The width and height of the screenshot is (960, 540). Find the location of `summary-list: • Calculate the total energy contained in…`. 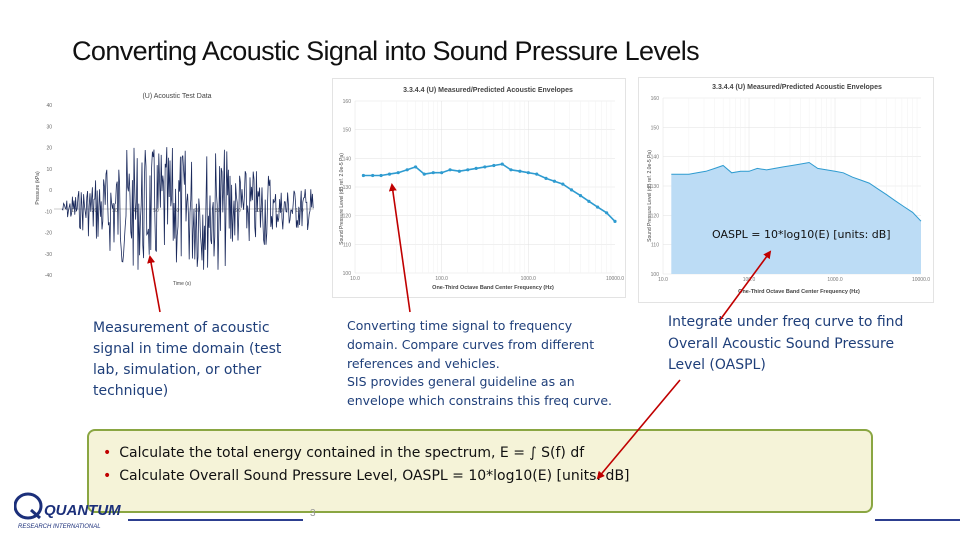

summary-list: • Calculate the total energy contained in… is located at coordinates (487, 464).